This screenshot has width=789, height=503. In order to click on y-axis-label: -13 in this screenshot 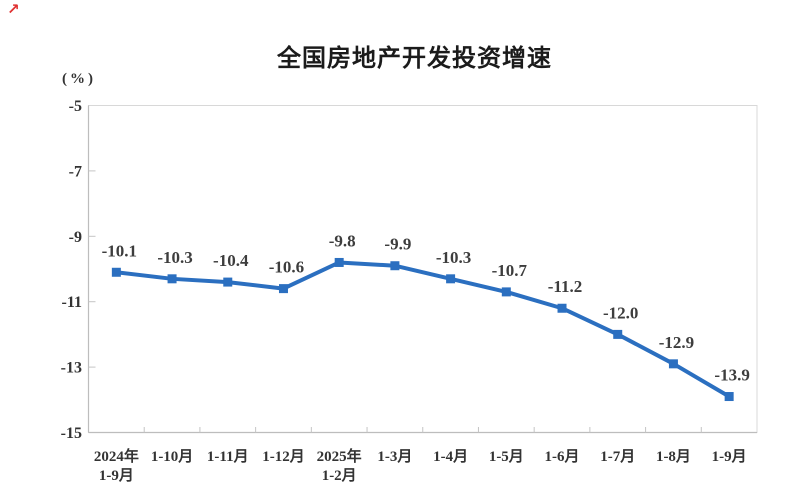, I will do `click(71, 368)`.